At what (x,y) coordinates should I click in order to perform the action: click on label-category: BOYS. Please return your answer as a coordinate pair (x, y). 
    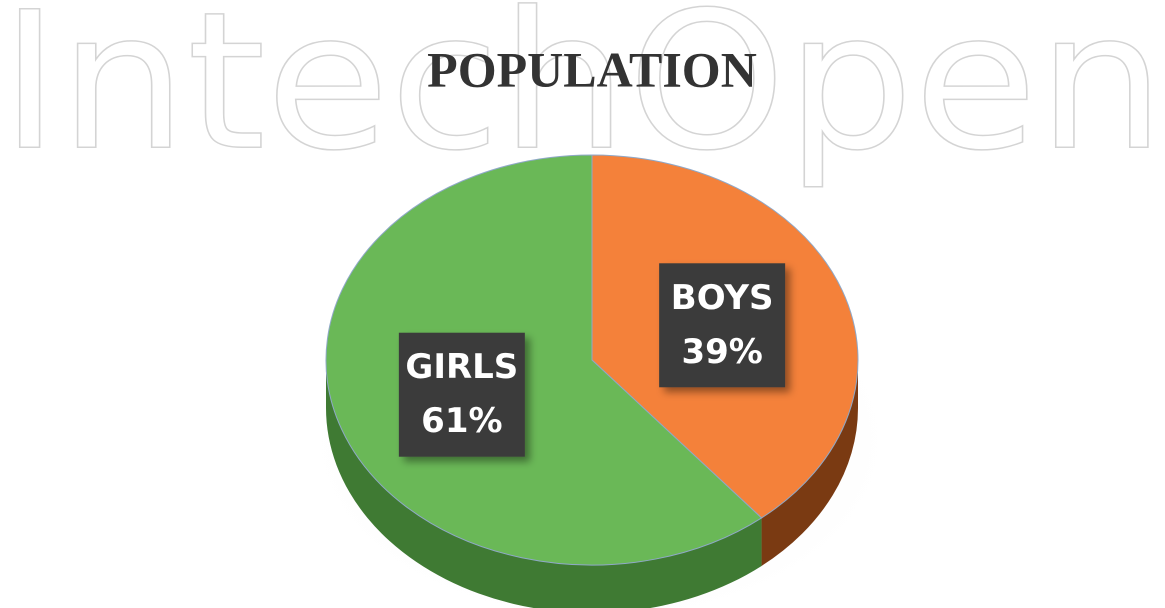
    Looking at the image, I should click on (722, 298).